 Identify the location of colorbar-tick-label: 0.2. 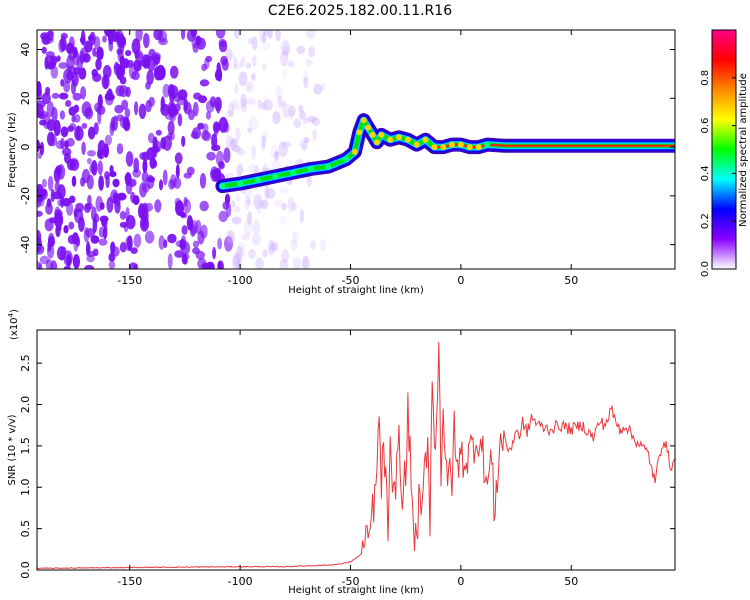
(705, 221).